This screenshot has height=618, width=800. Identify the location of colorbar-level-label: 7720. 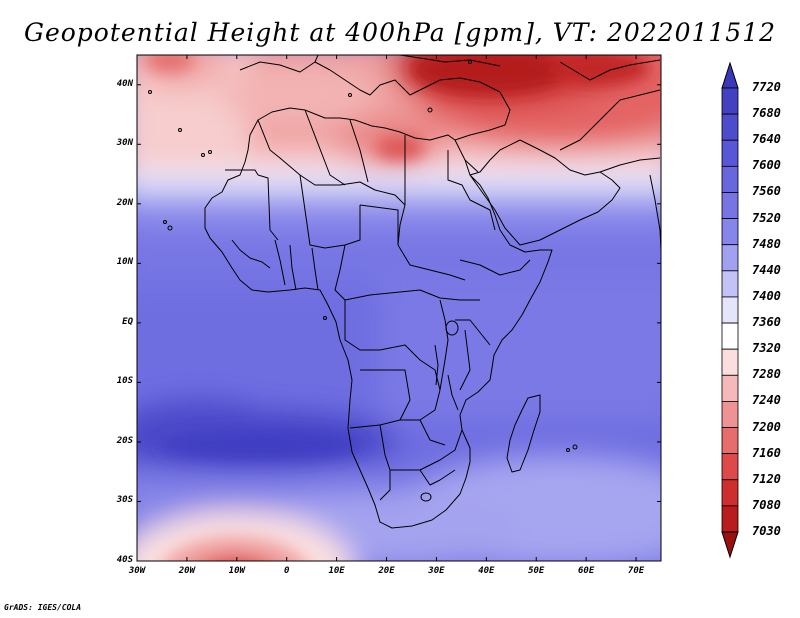
(766, 87).